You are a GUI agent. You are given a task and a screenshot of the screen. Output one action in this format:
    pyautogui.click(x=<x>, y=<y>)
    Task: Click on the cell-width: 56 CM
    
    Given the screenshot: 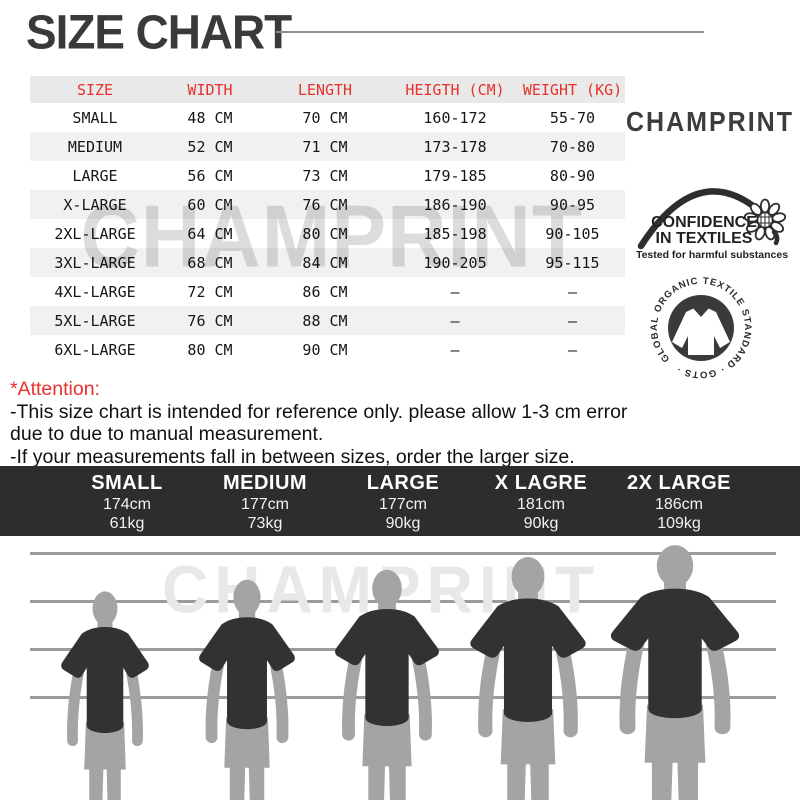 What is the action you would take?
    pyautogui.click(x=210, y=175)
    